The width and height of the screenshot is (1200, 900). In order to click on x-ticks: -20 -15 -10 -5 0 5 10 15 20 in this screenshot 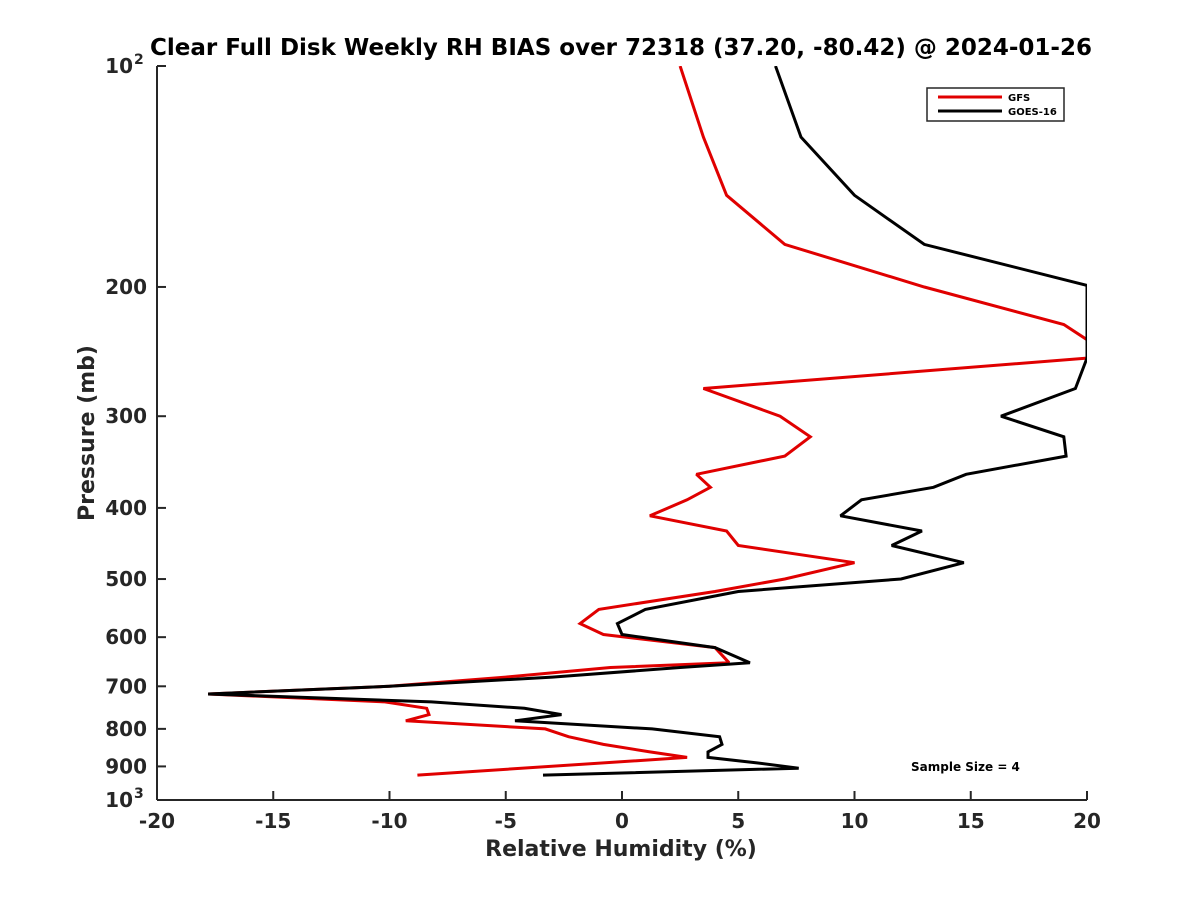, I will do `click(620, 812)`.